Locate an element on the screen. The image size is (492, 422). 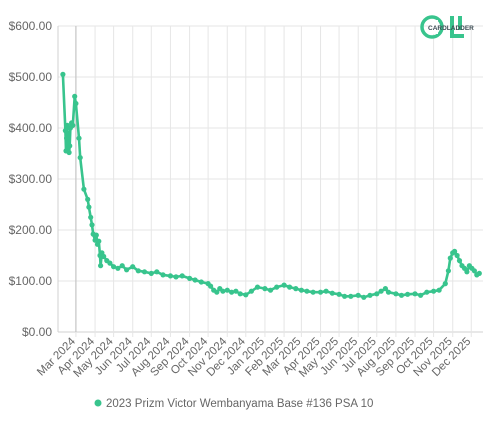
y-tick-label: $200.00 is located at coordinates (31, 230).